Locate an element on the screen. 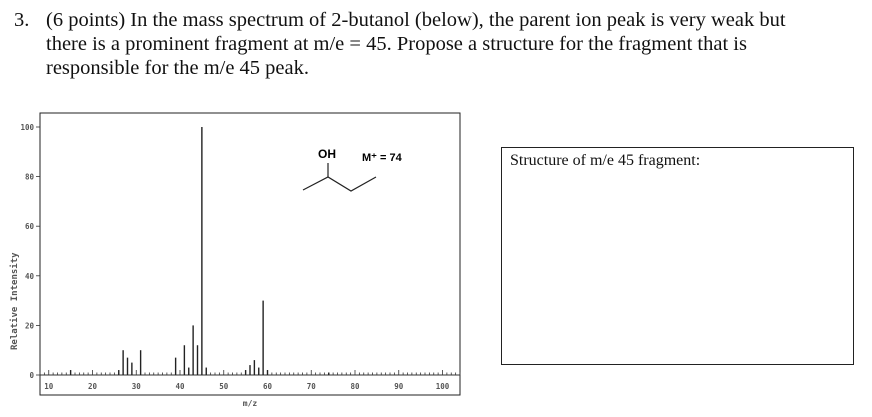 This screenshot has width=872, height=417. carbon-chain is located at coordinates (339, 184).